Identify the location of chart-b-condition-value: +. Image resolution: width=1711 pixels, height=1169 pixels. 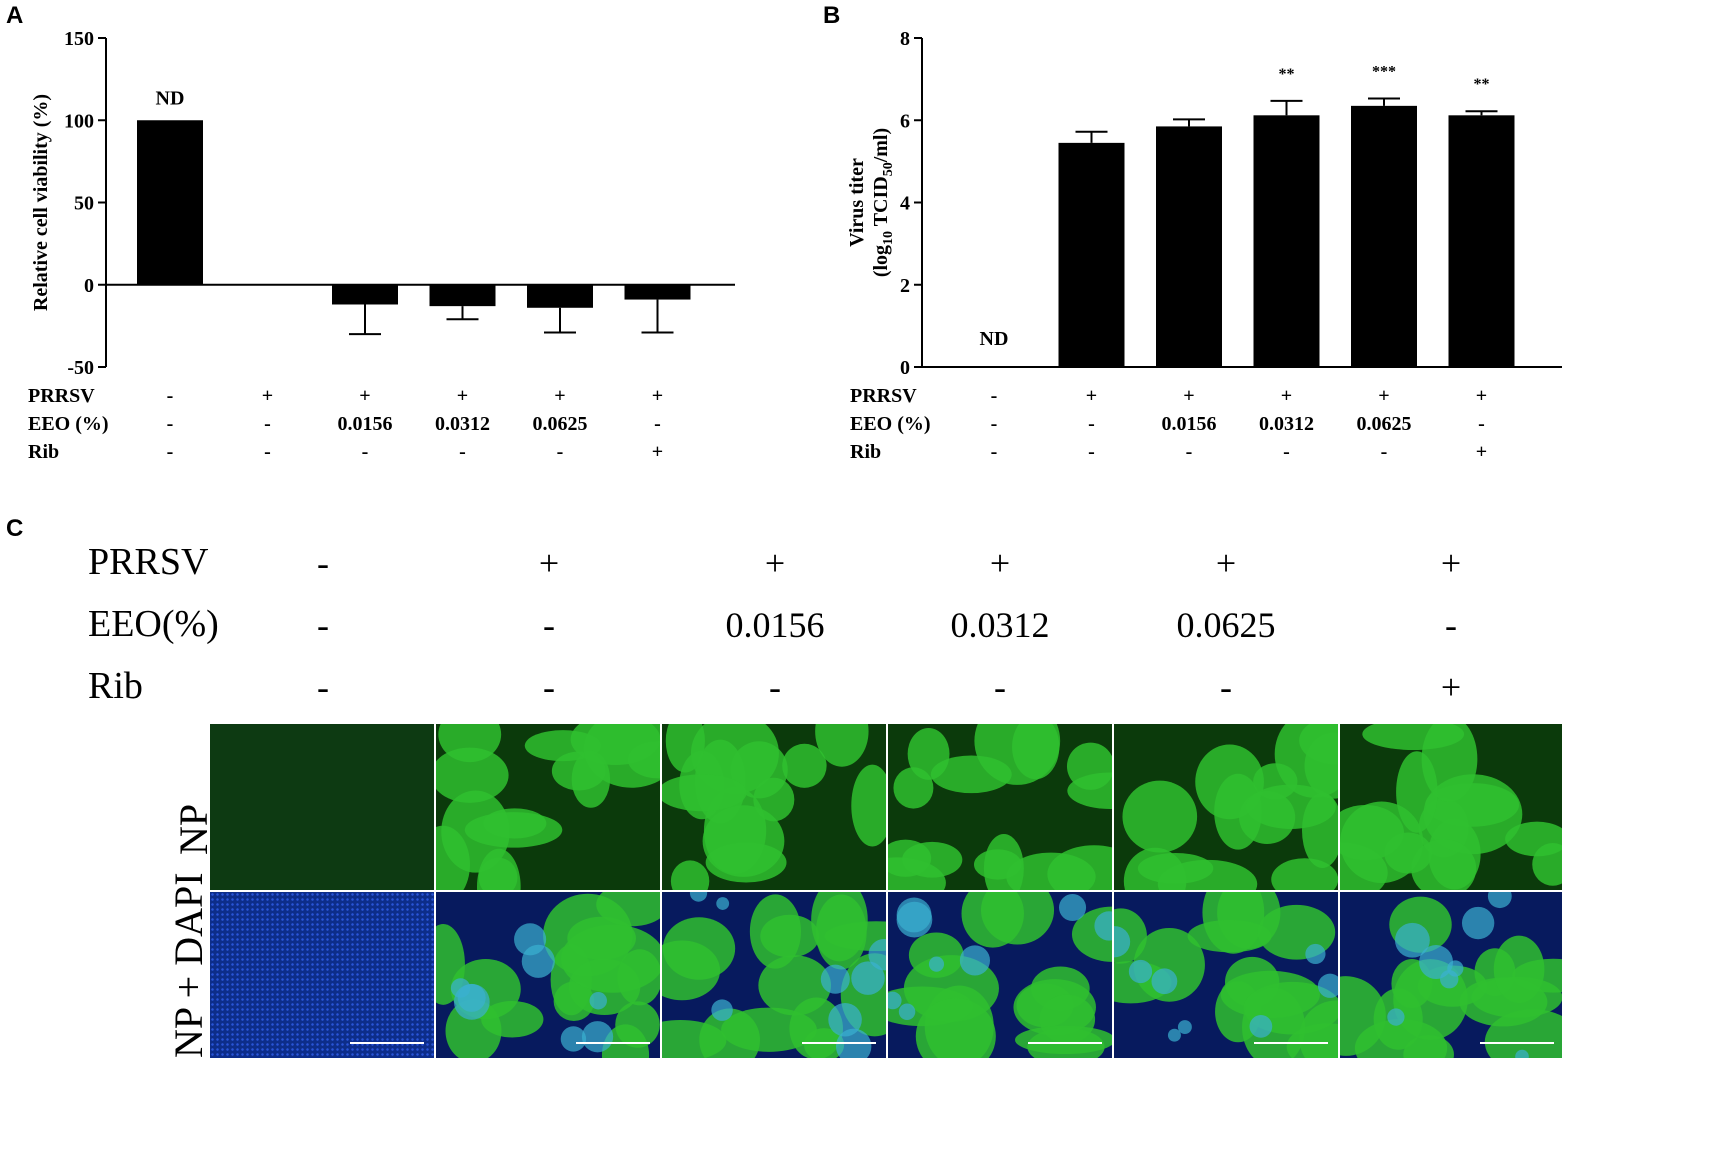
(1383, 396).